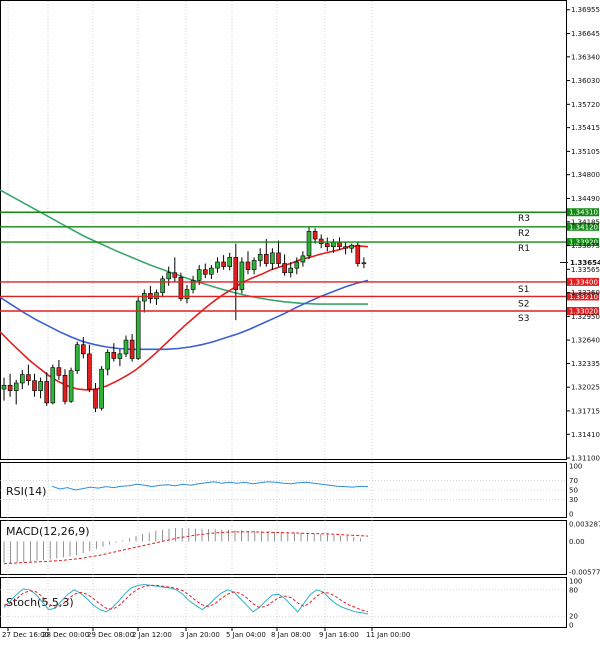 The width and height of the screenshot is (600, 645). Describe the element at coordinates (524, 249) in the screenshot. I see `level-name-r1: R1` at that location.